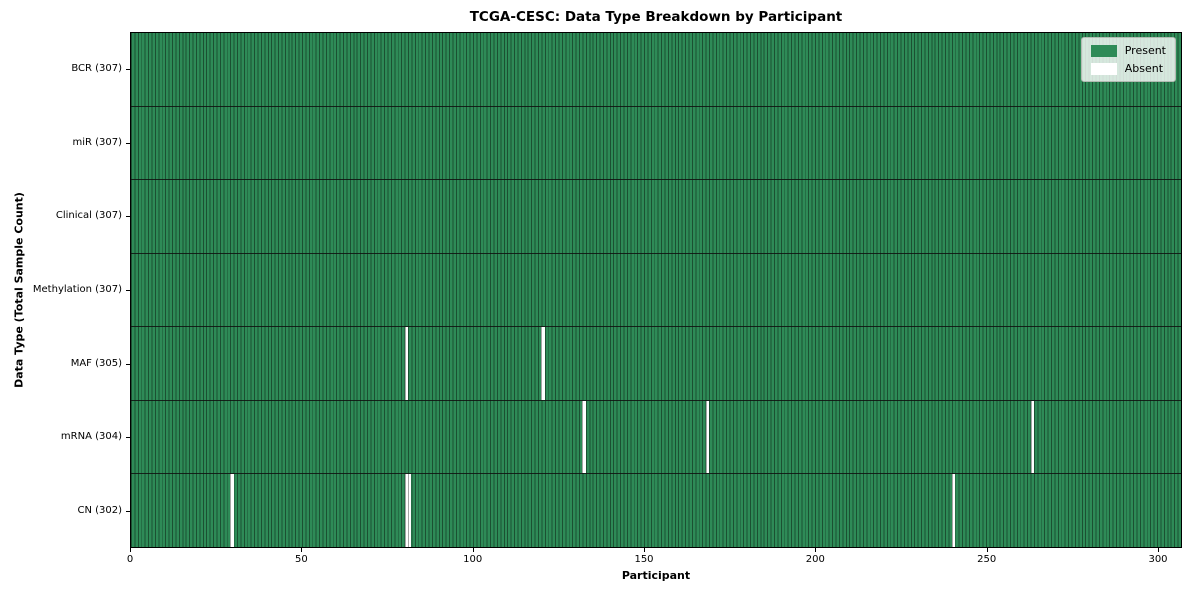 Image resolution: width=1200 pixels, height=600 pixels. Describe the element at coordinates (656, 217) in the screenshot. I see `heatmap-row-Clinical` at that location.